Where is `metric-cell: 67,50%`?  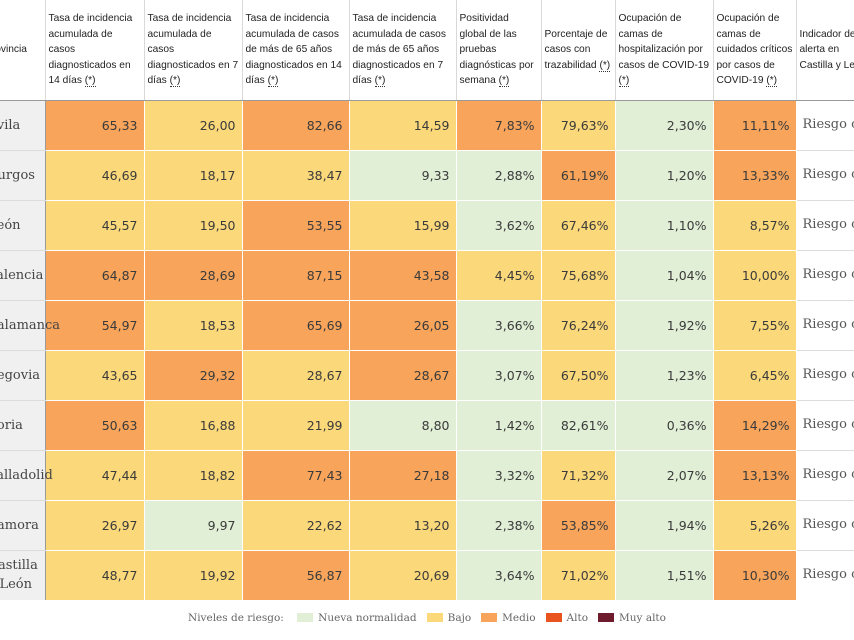 metric-cell: 67,50% is located at coordinates (578, 375).